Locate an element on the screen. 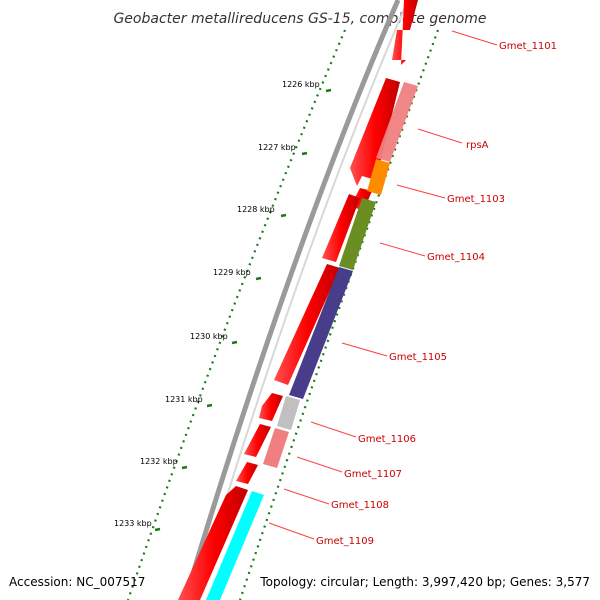  accession-text: Accession: NC_007517 is located at coordinates (77, 582).